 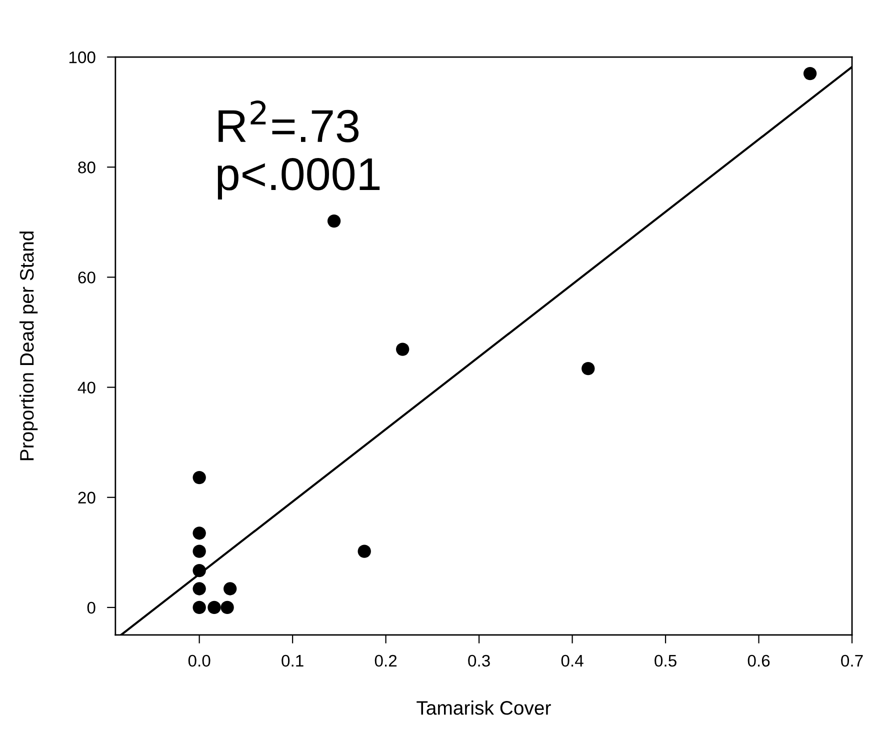 What do you see at coordinates (572, 660) in the screenshot?
I see `x-tick-label: 0.4` at bounding box center [572, 660].